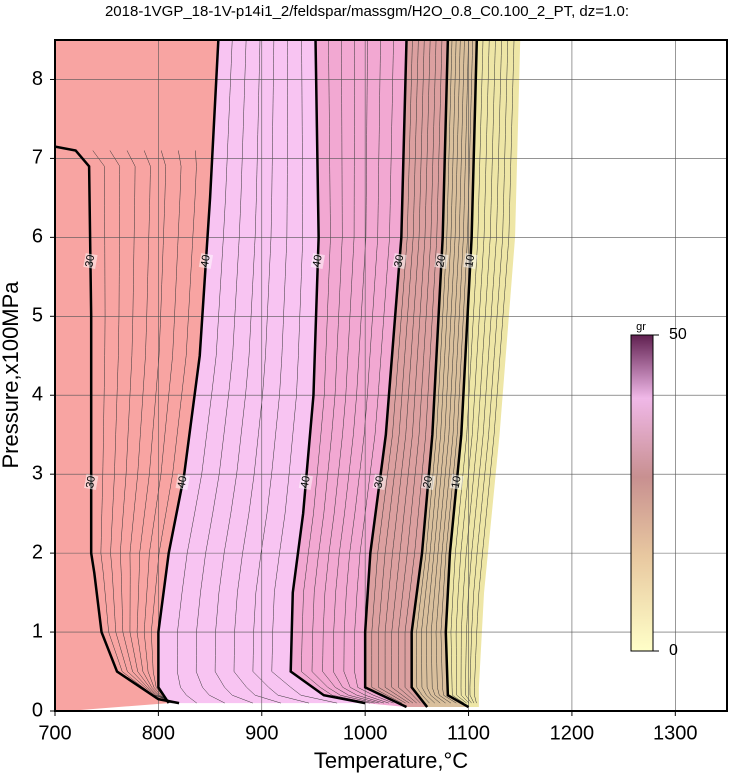  Describe the element at coordinates (37, 395) in the screenshot. I see `y-tick-label: 4` at that location.